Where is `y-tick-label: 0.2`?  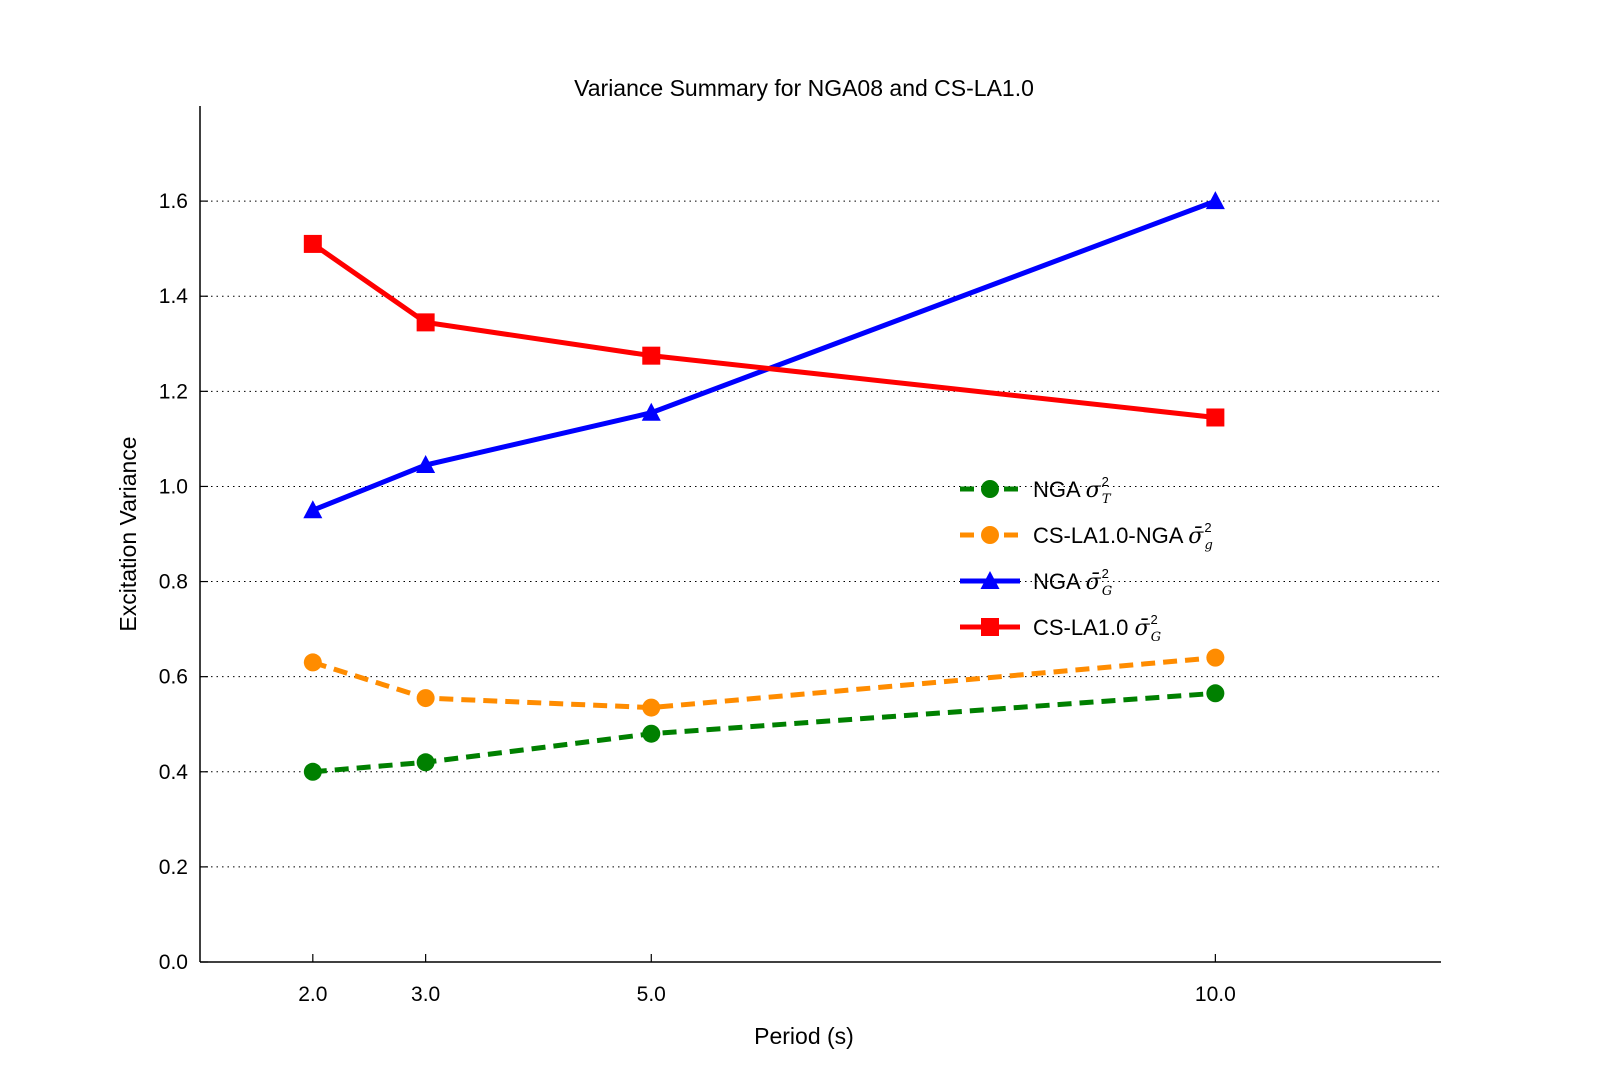 y-tick-label: 0.2 is located at coordinates (173, 867).